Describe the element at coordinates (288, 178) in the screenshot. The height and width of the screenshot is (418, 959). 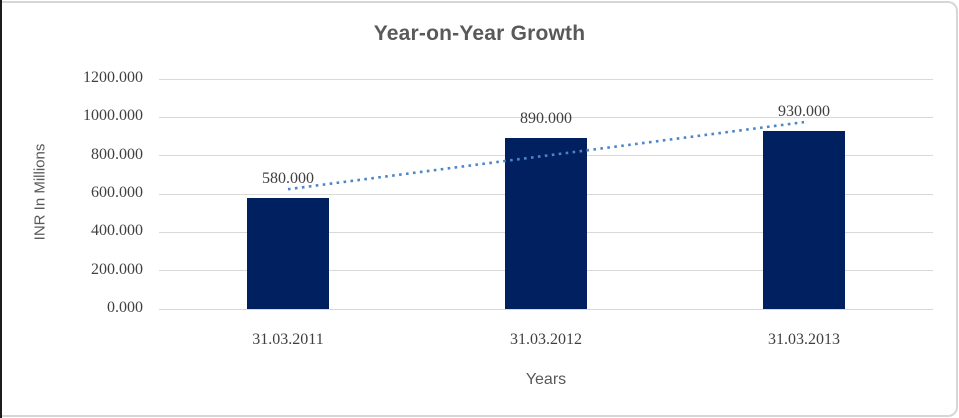
I see `data-label-31.03.2011: 580.000` at that location.